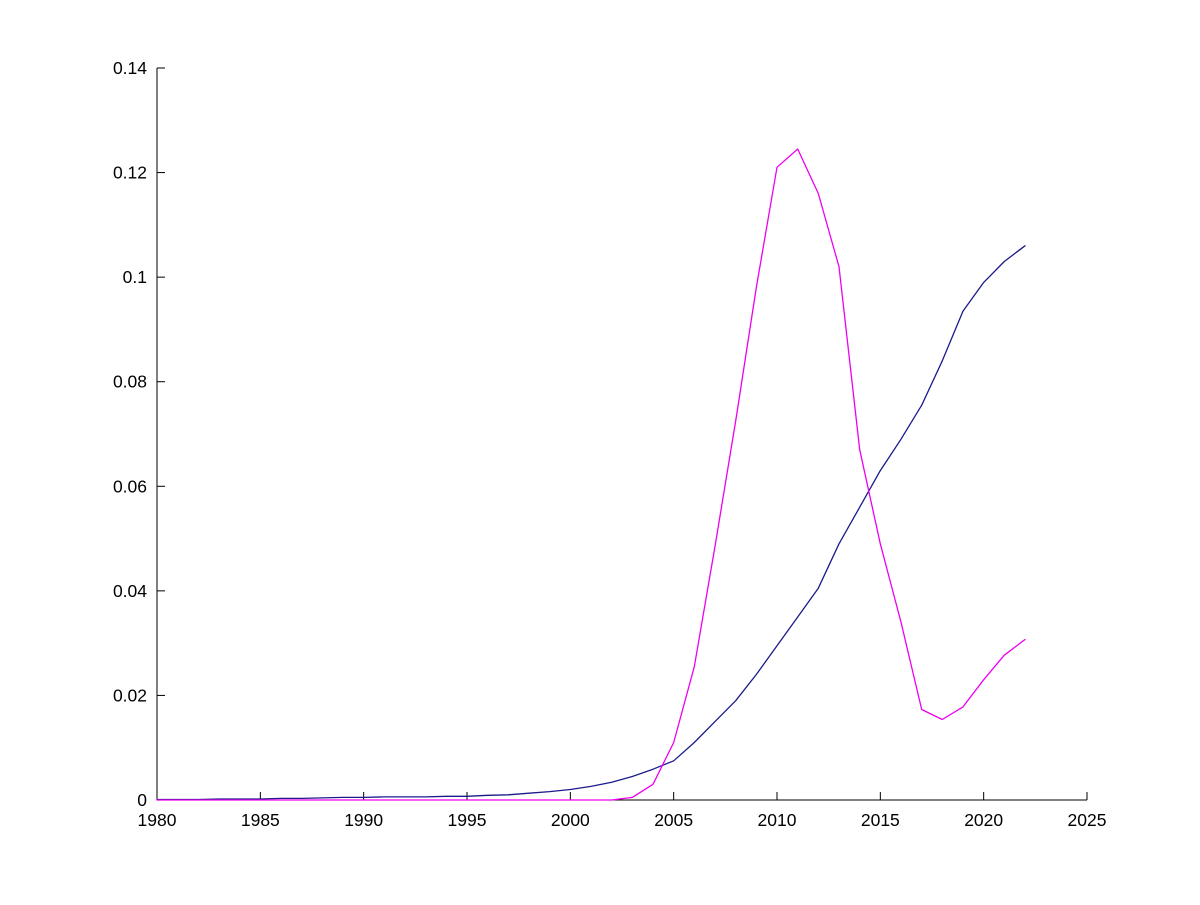  Describe the element at coordinates (157, 820) in the screenshot. I see `x-tick-label: 1980` at that location.